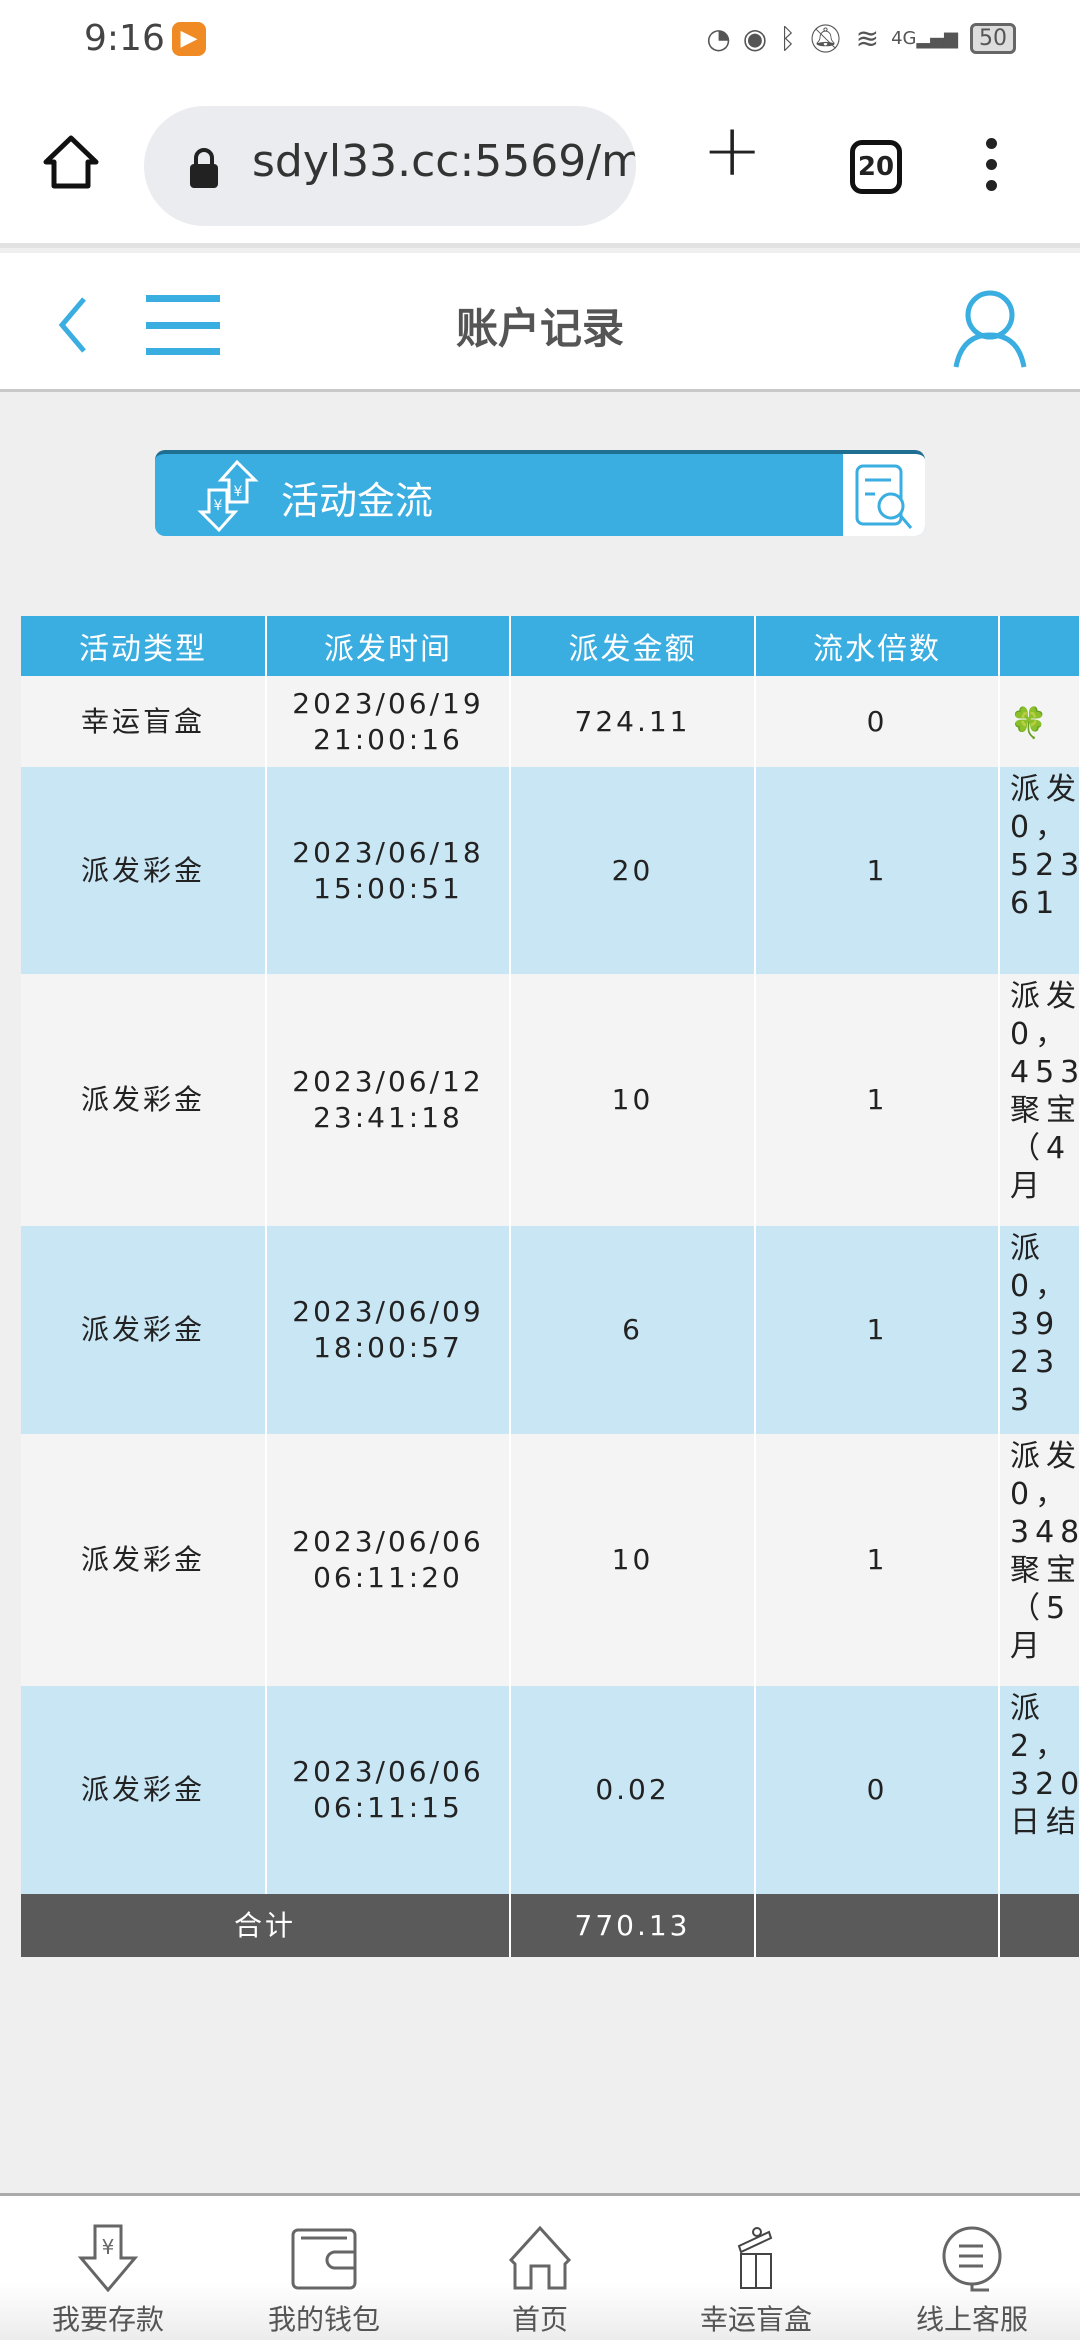  What do you see at coordinates (388, 870) in the screenshot?
I see `dispatch-time: 2023/06/18 15:00:51` at bounding box center [388, 870].